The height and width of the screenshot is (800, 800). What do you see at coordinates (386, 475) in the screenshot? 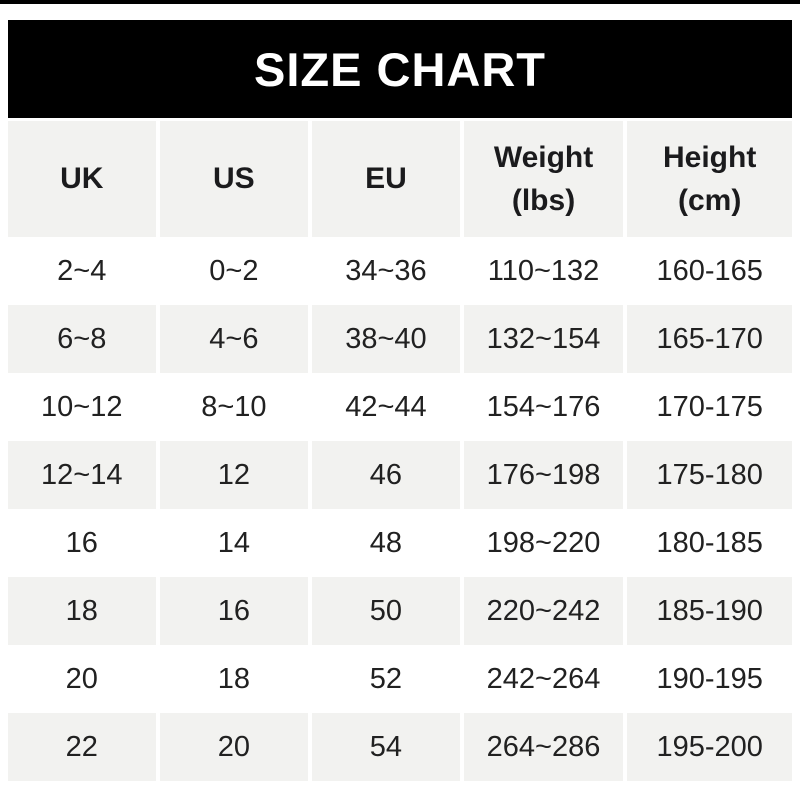
I see `cell-eu: 46` at bounding box center [386, 475].